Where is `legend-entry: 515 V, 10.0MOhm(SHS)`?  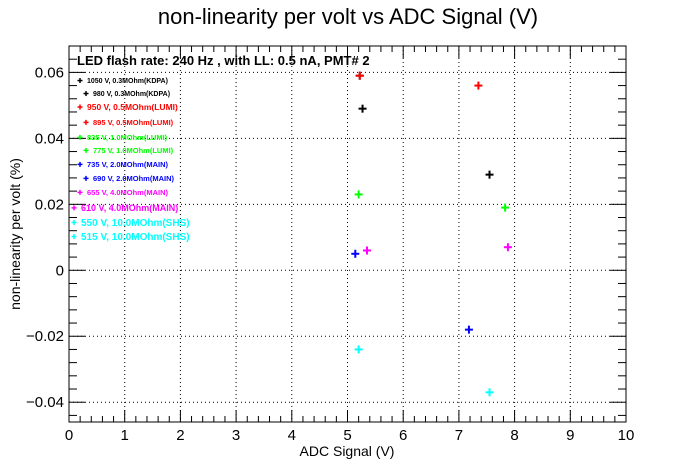
legend-entry: 515 V, 10.0MOhm(SHS) is located at coordinates (130, 237).